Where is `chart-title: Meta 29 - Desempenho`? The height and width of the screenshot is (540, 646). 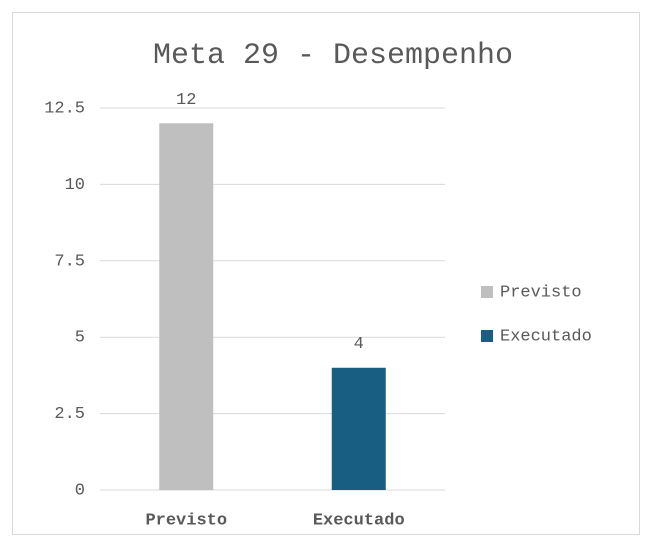
chart-title: Meta 29 - Desempenho is located at coordinates (333, 56).